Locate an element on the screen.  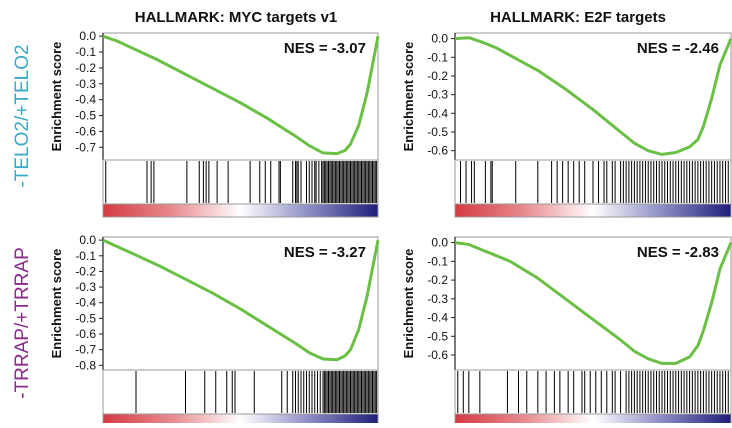
nes-annotation: NES = -2.46 is located at coordinates (678, 48).